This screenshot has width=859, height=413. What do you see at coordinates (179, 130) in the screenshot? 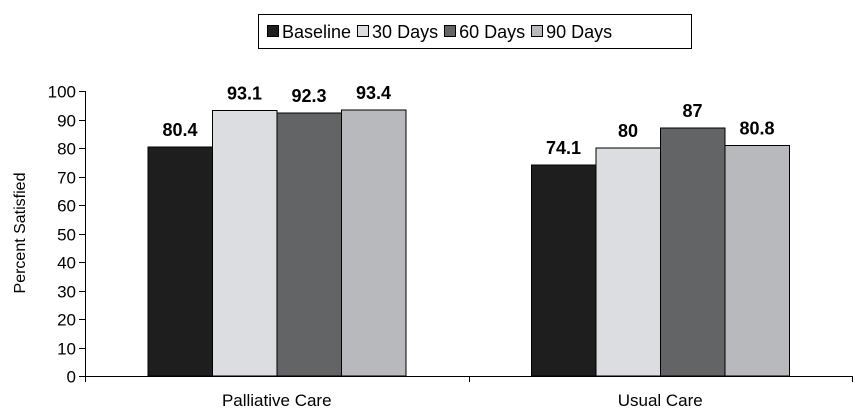
I see `data-label: 80.4` at bounding box center [179, 130].